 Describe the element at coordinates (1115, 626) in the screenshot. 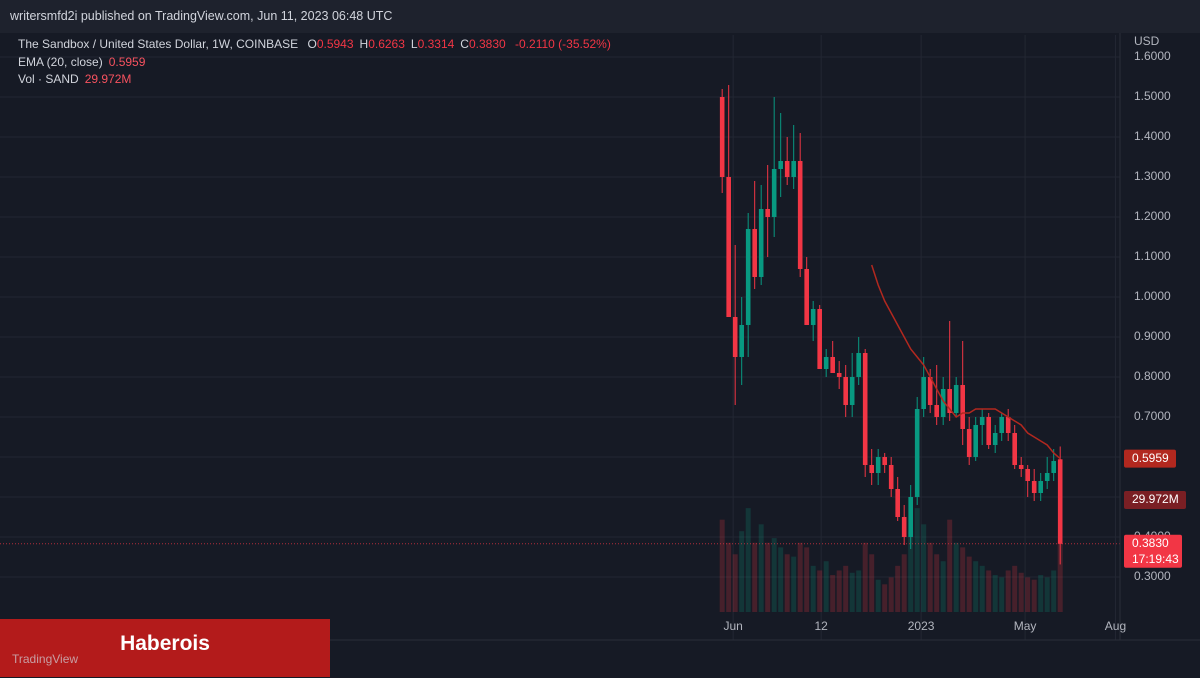

I see `x-tick-label: Aug` at that location.